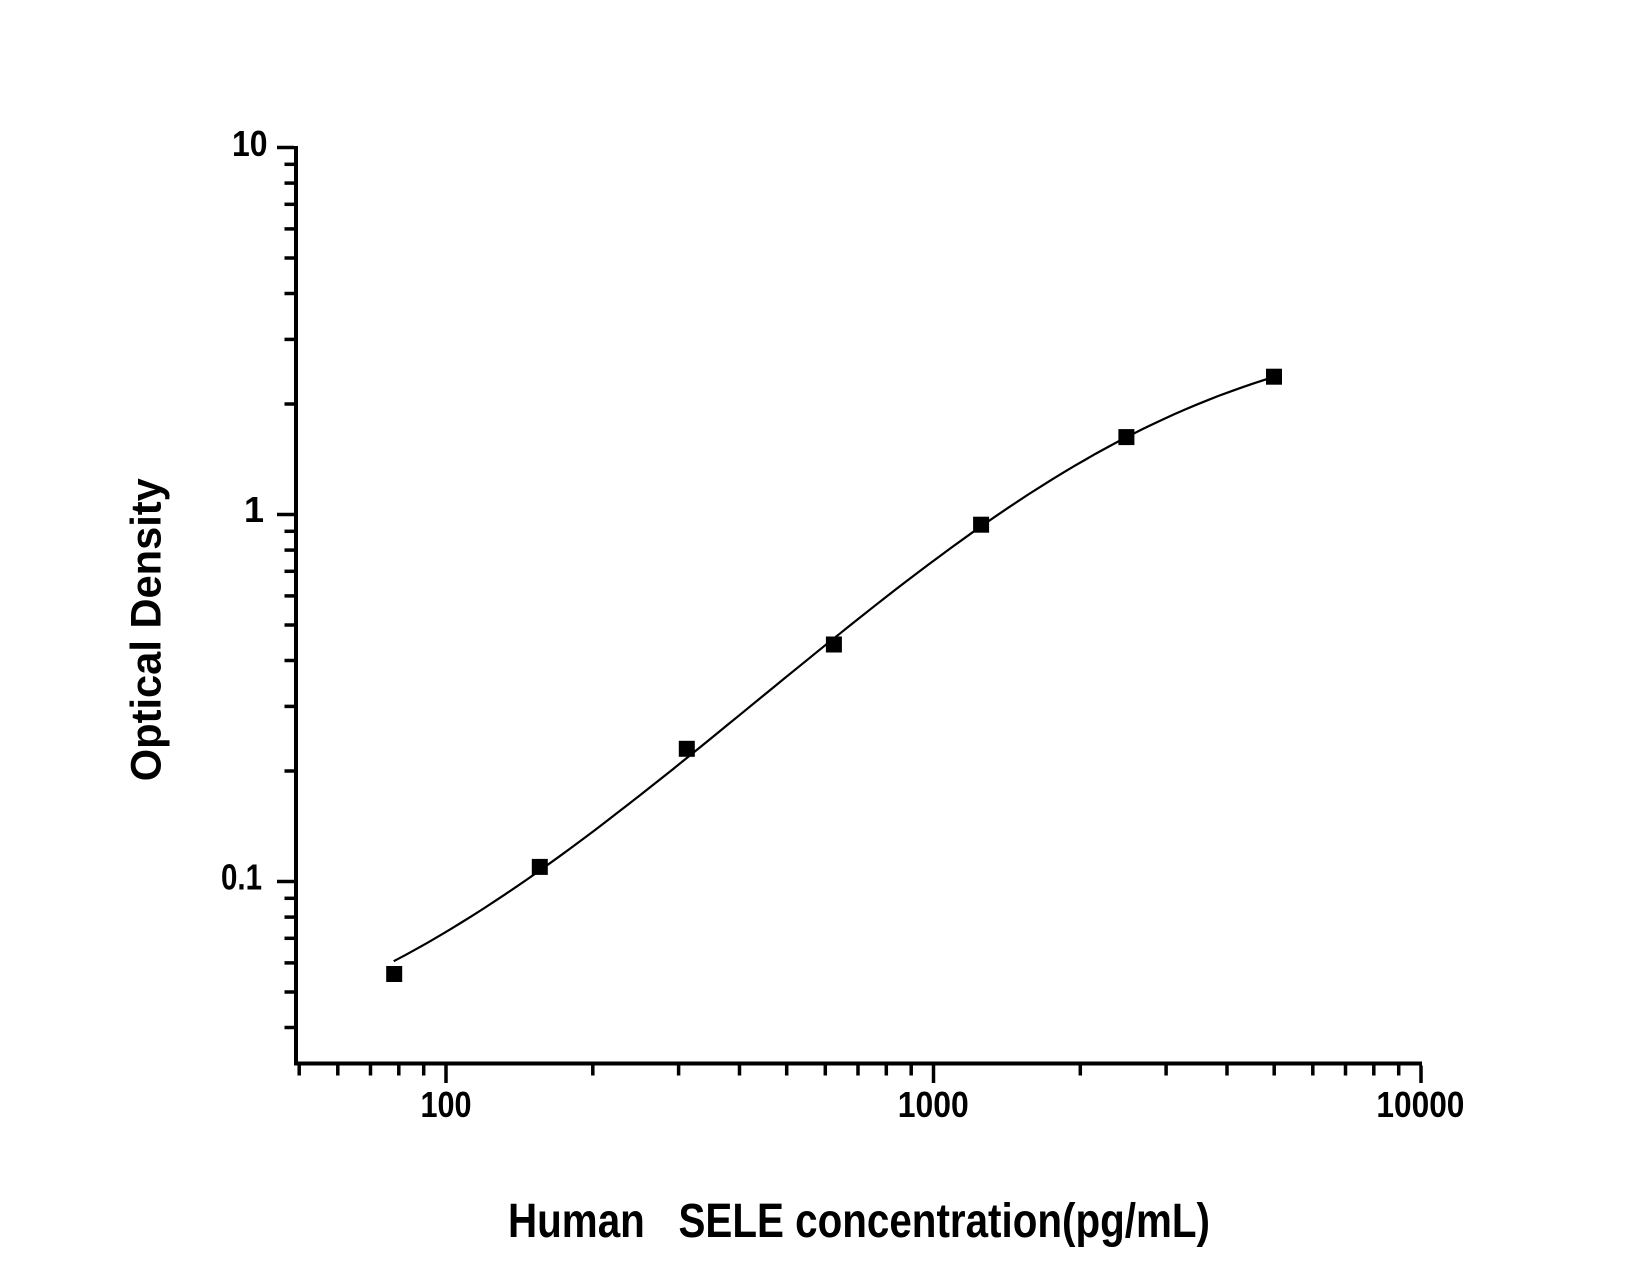 The image size is (1650, 1275). What do you see at coordinates (933, 1104) in the screenshot?
I see `svg-text: 1000` at bounding box center [933, 1104].